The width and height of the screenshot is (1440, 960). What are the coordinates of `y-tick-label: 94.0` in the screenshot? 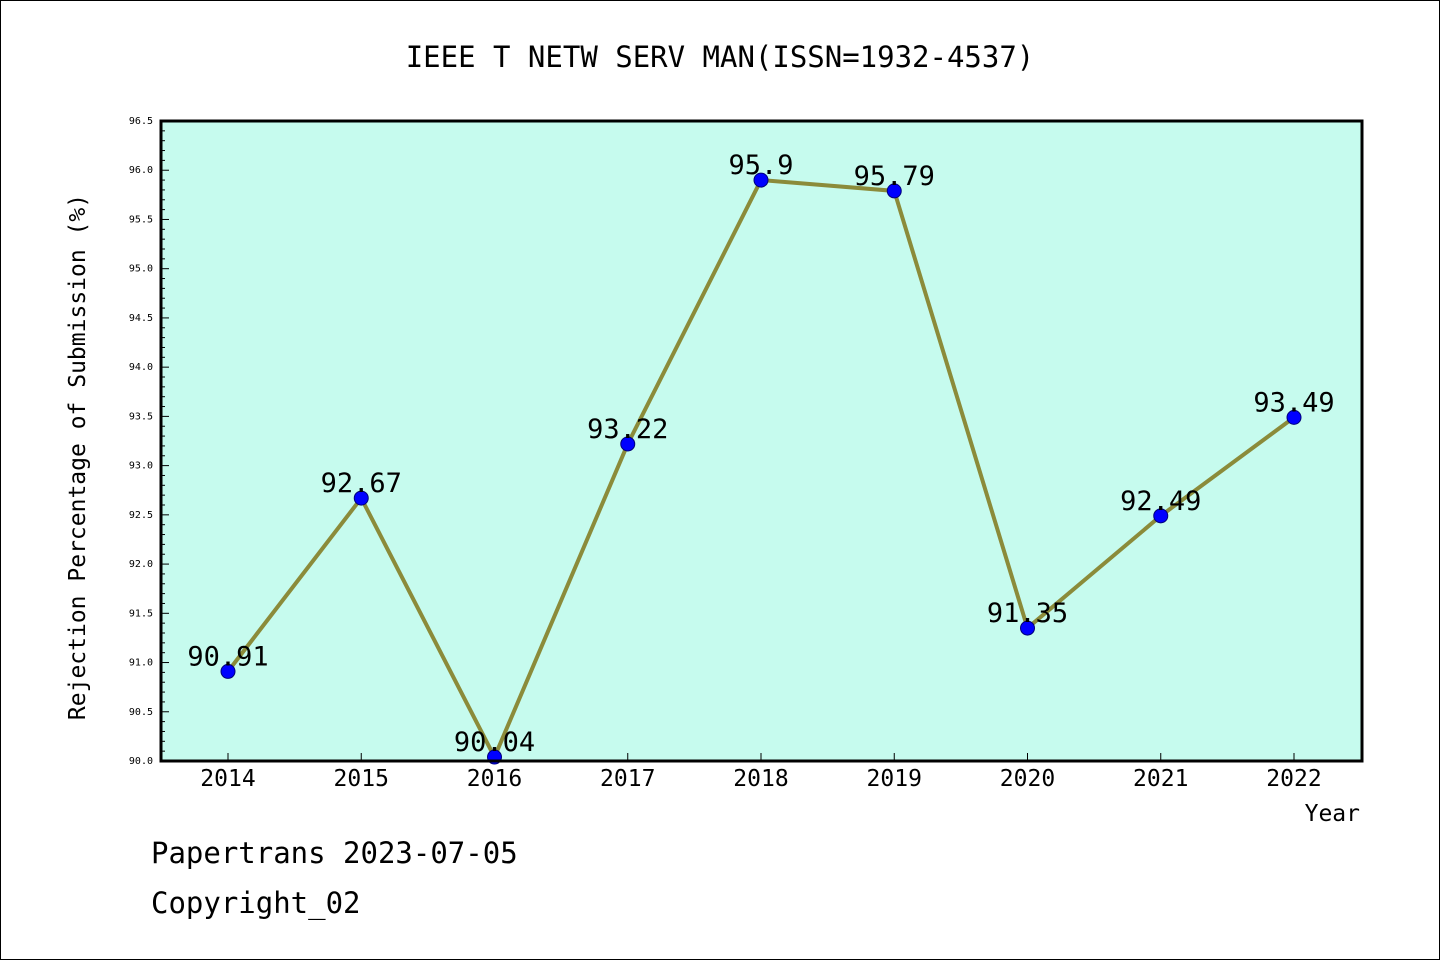 It's located at (141, 367).